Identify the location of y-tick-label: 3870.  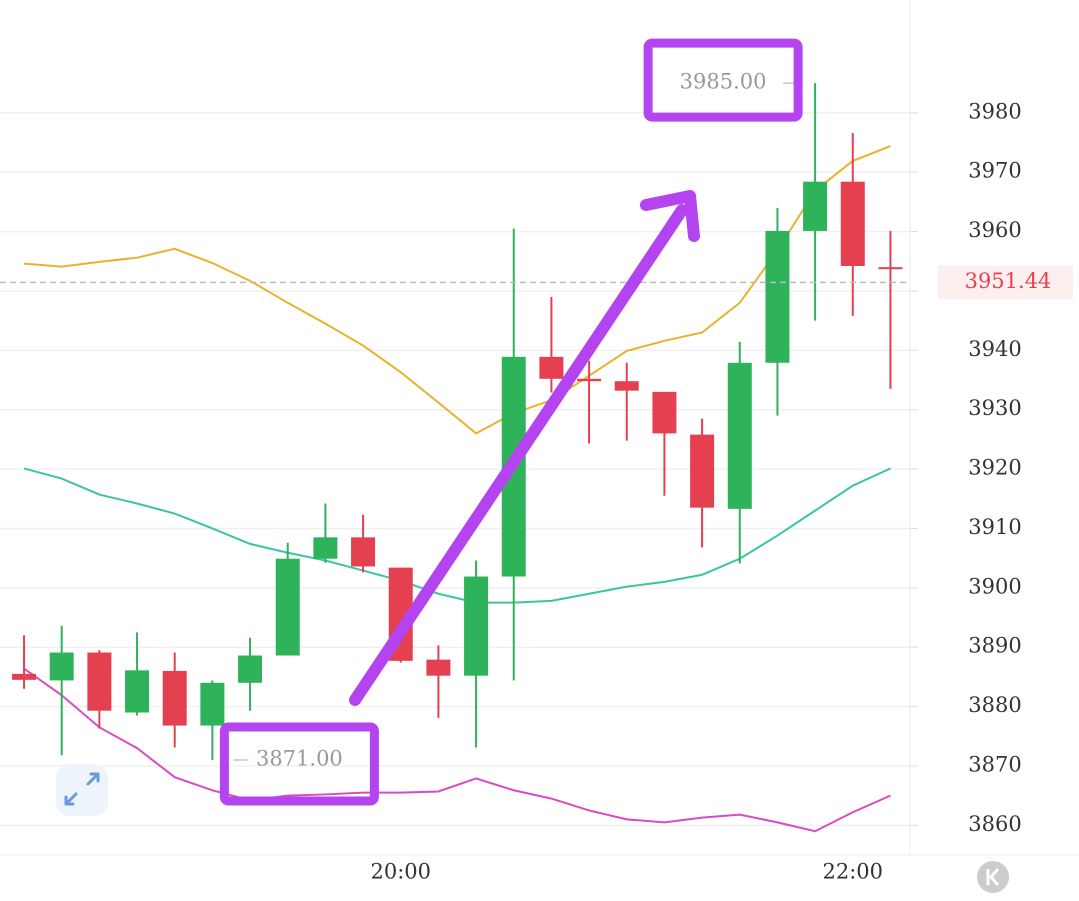
(994, 764).